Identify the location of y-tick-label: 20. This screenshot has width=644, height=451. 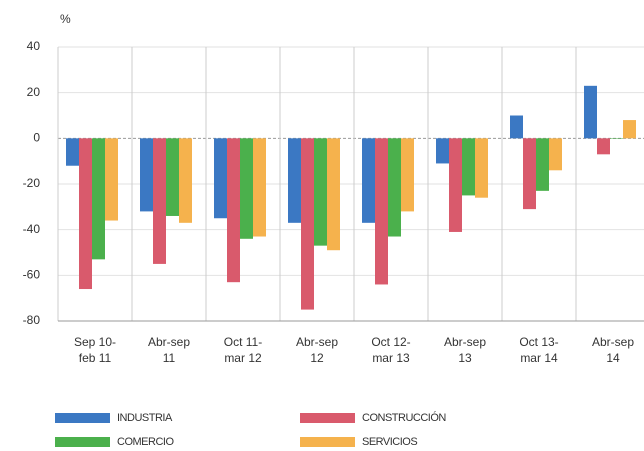
(34, 92).